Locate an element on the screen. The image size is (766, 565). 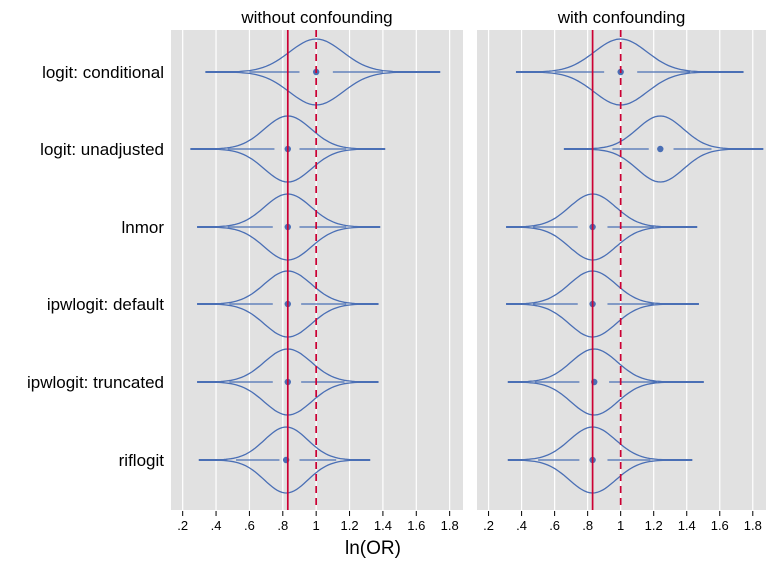
panel-title: without confounding is located at coordinates (316, 17).